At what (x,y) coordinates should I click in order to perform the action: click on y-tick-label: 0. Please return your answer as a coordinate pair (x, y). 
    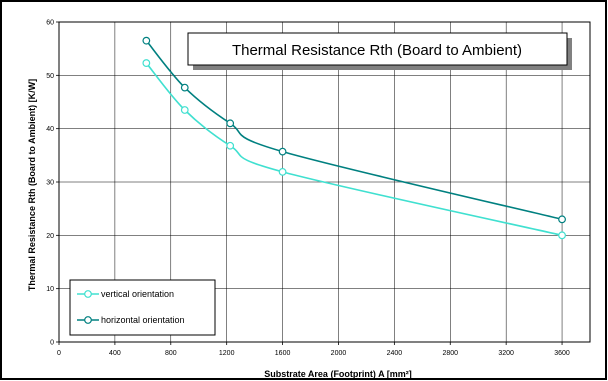
    Looking at the image, I should click on (52, 343).